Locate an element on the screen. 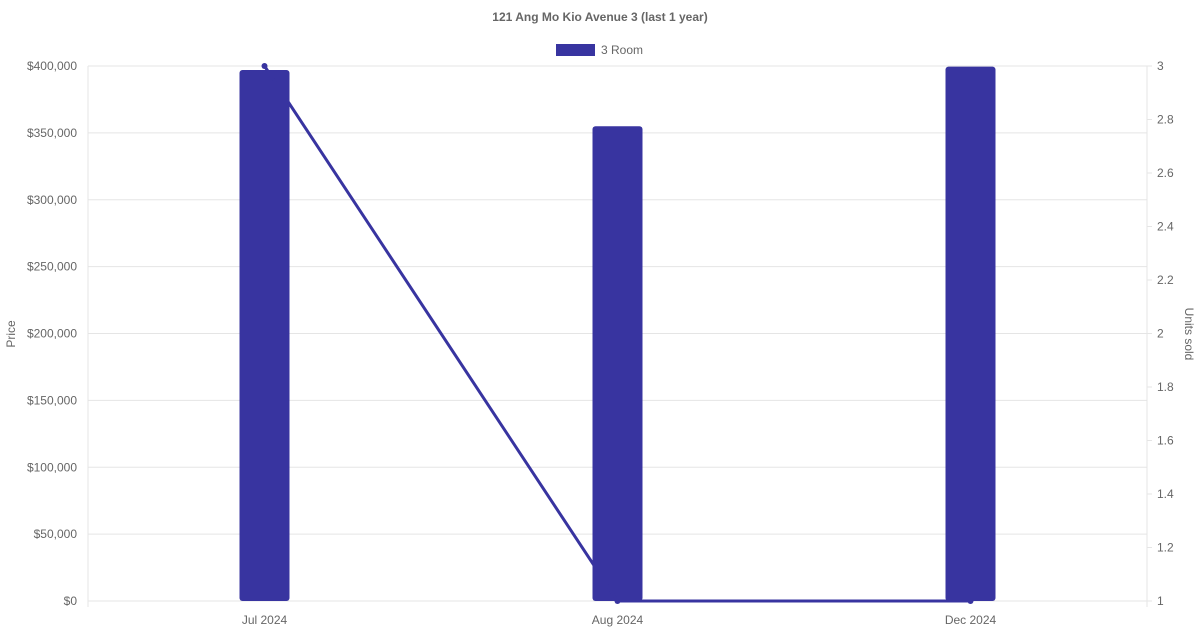 This screenshot has width=1200, height=635. y2-tick-label: 1.4 is located at coordinates (1165, 494).